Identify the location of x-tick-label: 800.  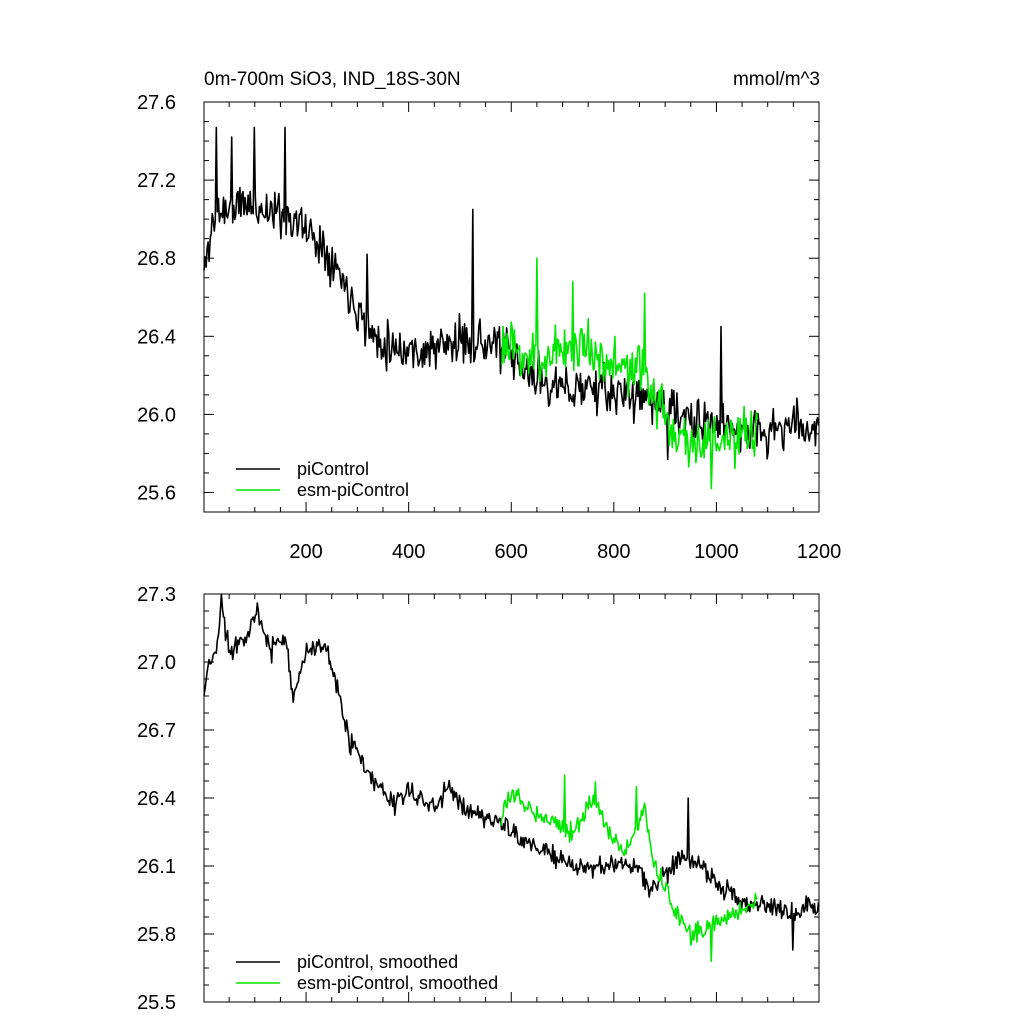
(613, 552).